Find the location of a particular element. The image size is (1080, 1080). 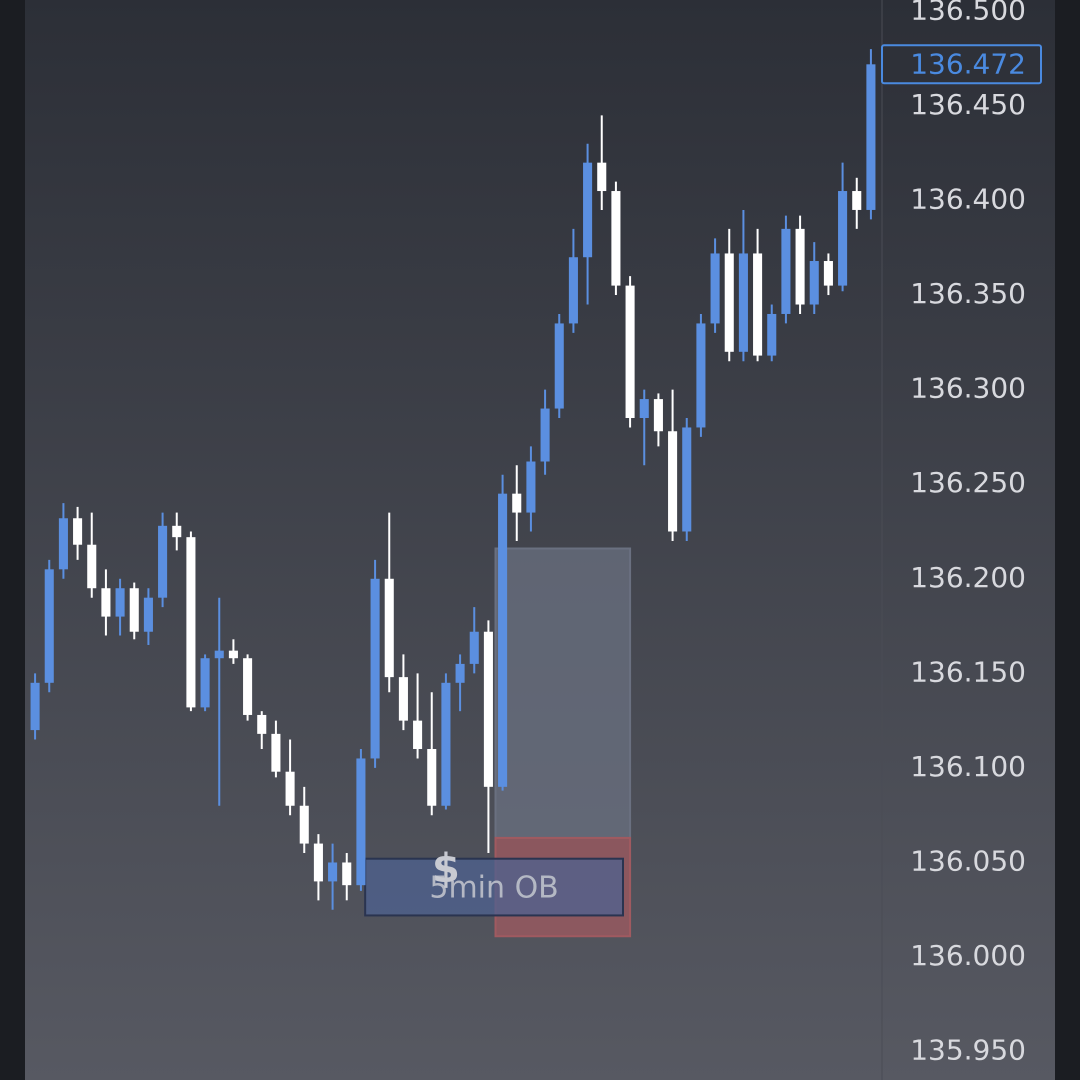

zone-label: 5min OB is located at coordinates (493, 888).